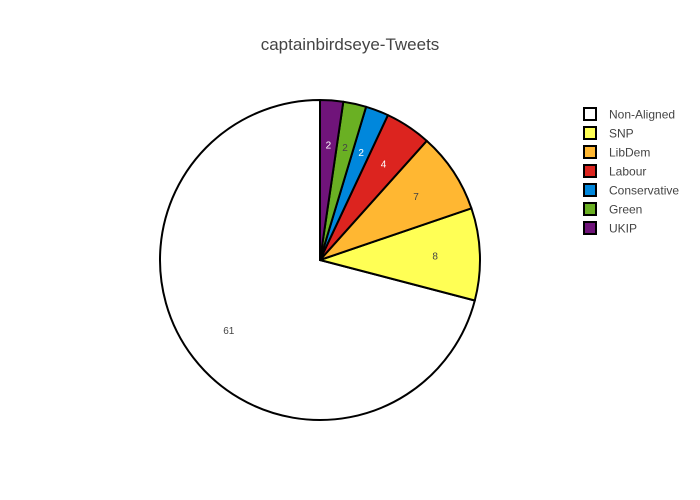  I want to click on legend-label: Labour, so click(627, 172).